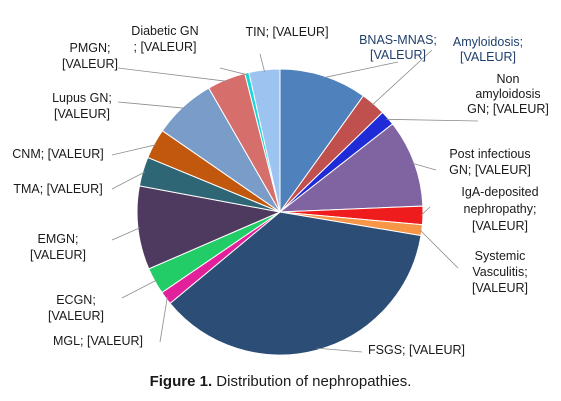  I want to click on slice-label-line: Post infectious, so click(489, 154).